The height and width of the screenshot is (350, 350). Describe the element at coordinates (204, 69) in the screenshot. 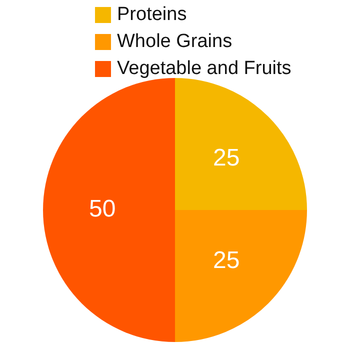

I see `legend-label: Vegetable and Fruits` at that location.